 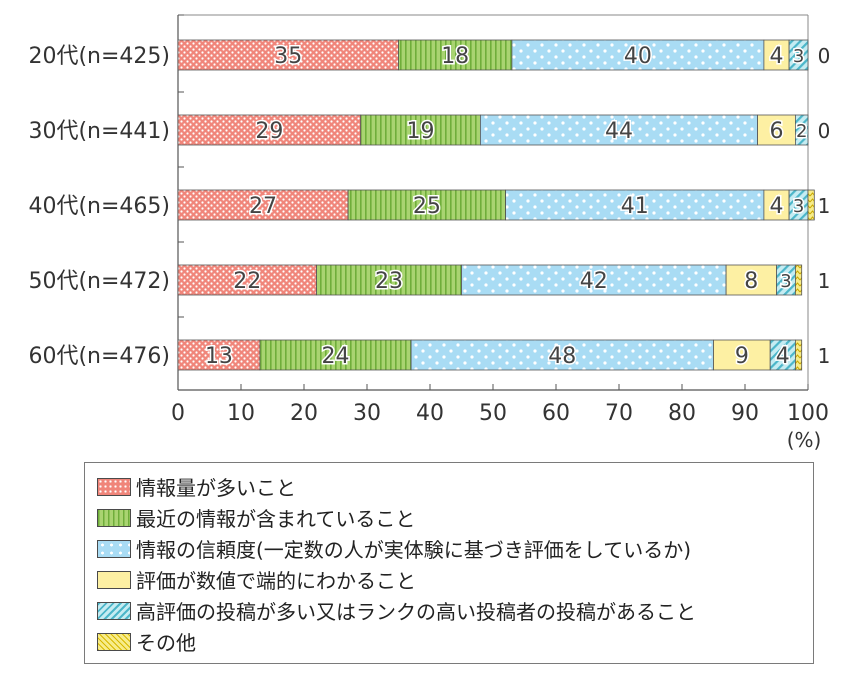 I want to click on x-tick-label: 60, so click(x=556, y=413).